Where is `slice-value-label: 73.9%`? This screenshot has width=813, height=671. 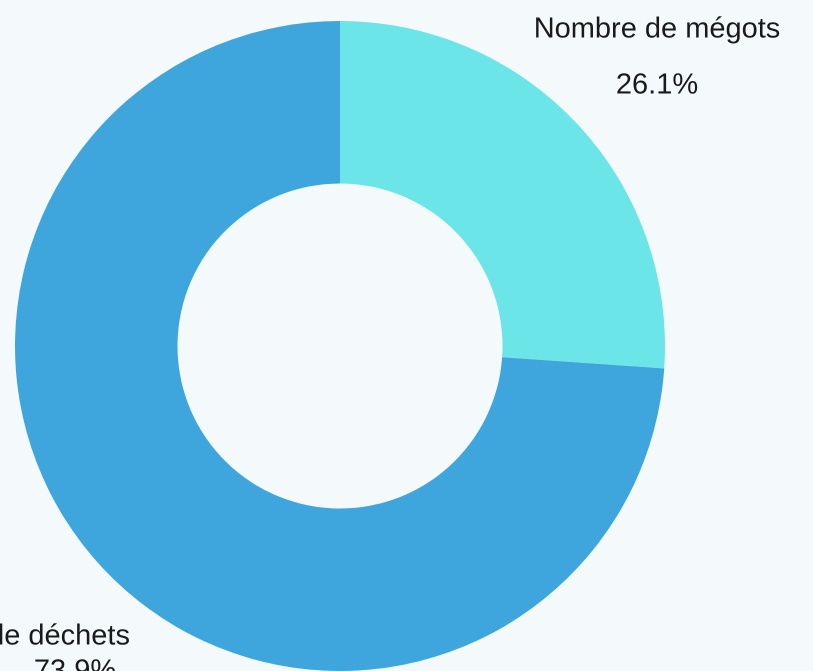 slice-value-label: 73.9% is located at coordinates (75, 663).